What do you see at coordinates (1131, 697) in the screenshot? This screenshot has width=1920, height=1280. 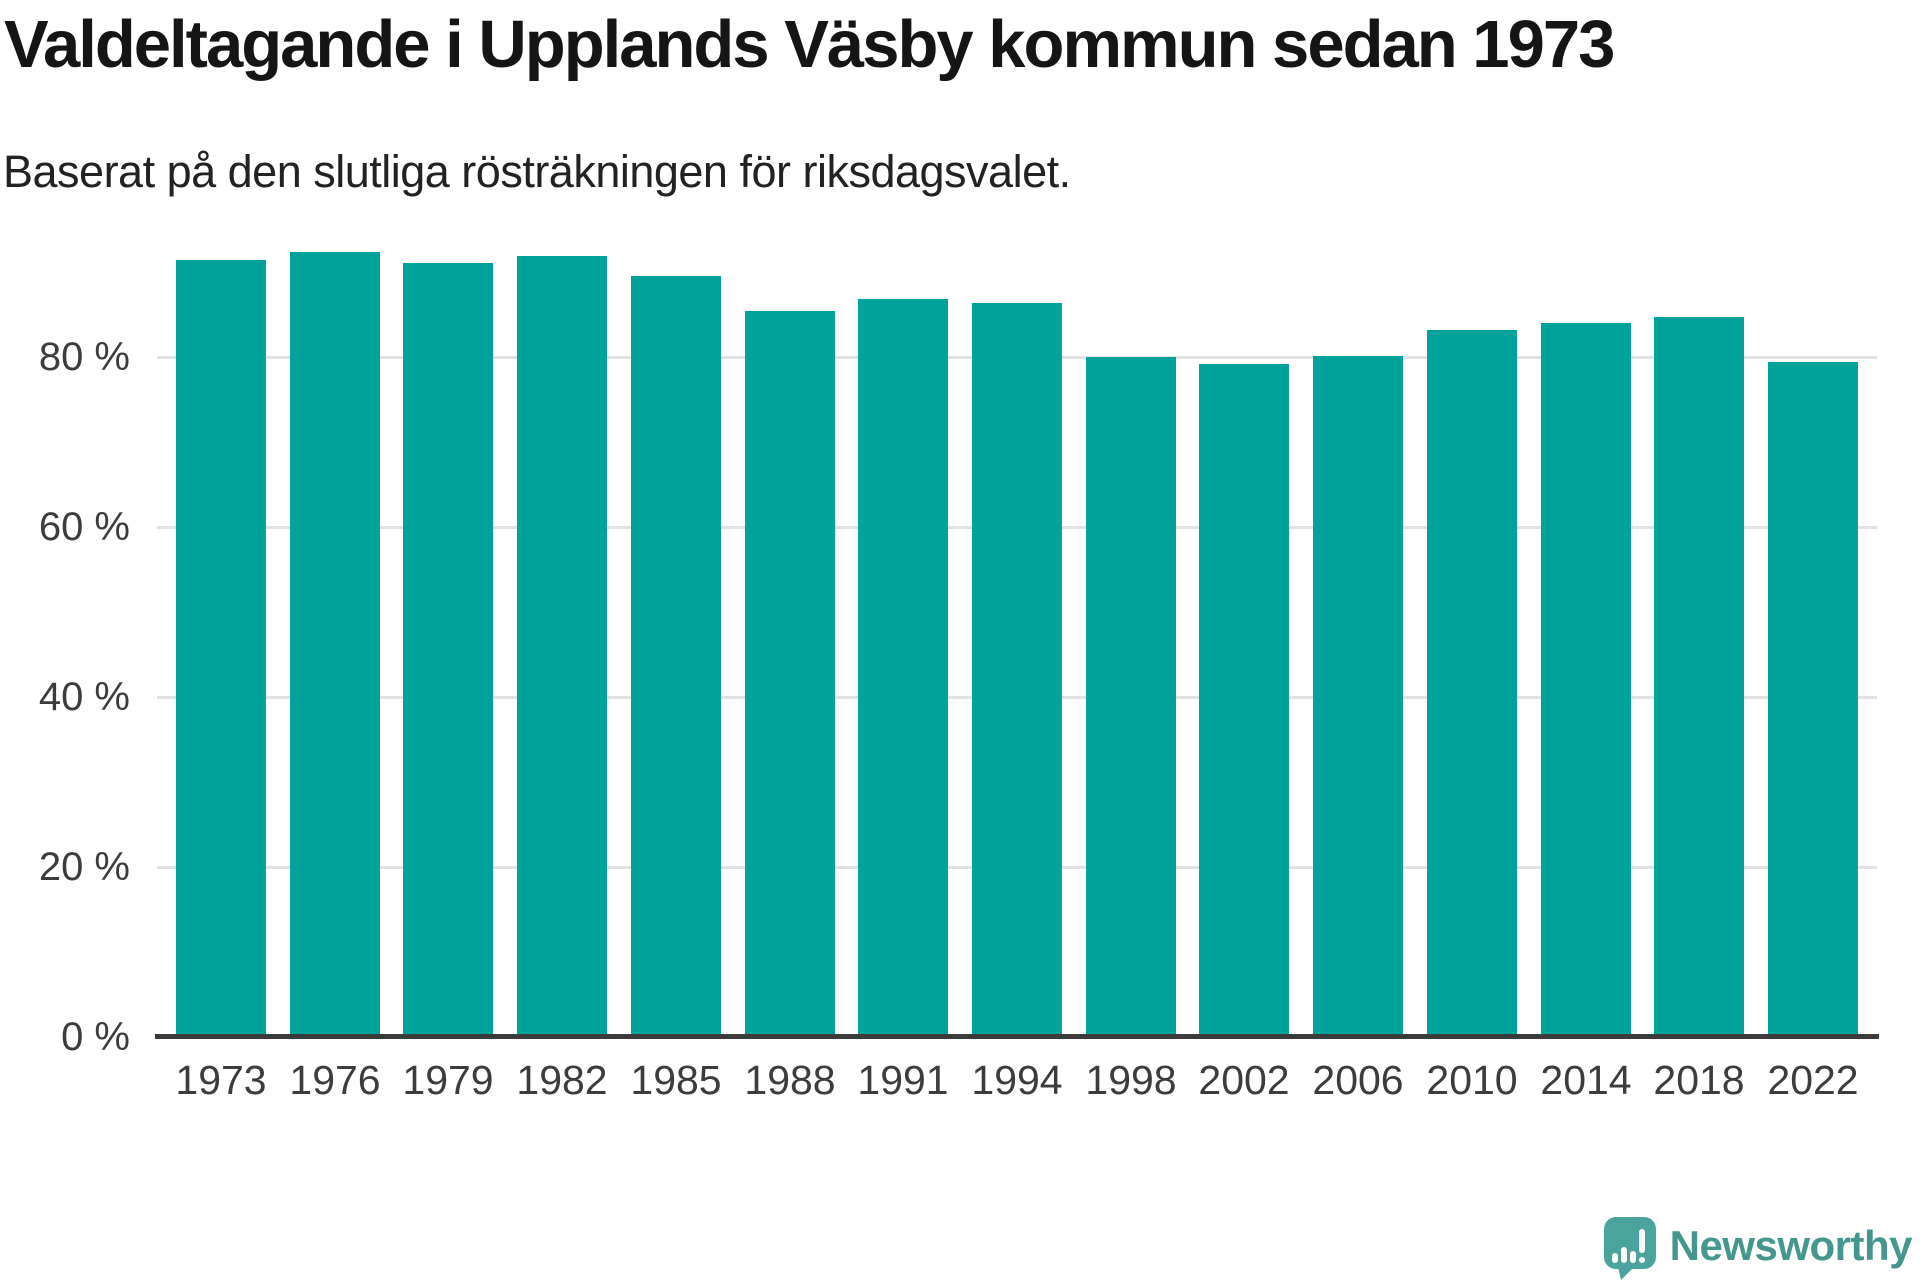 I see `bar-1998` at bounding box center [1131, 697].